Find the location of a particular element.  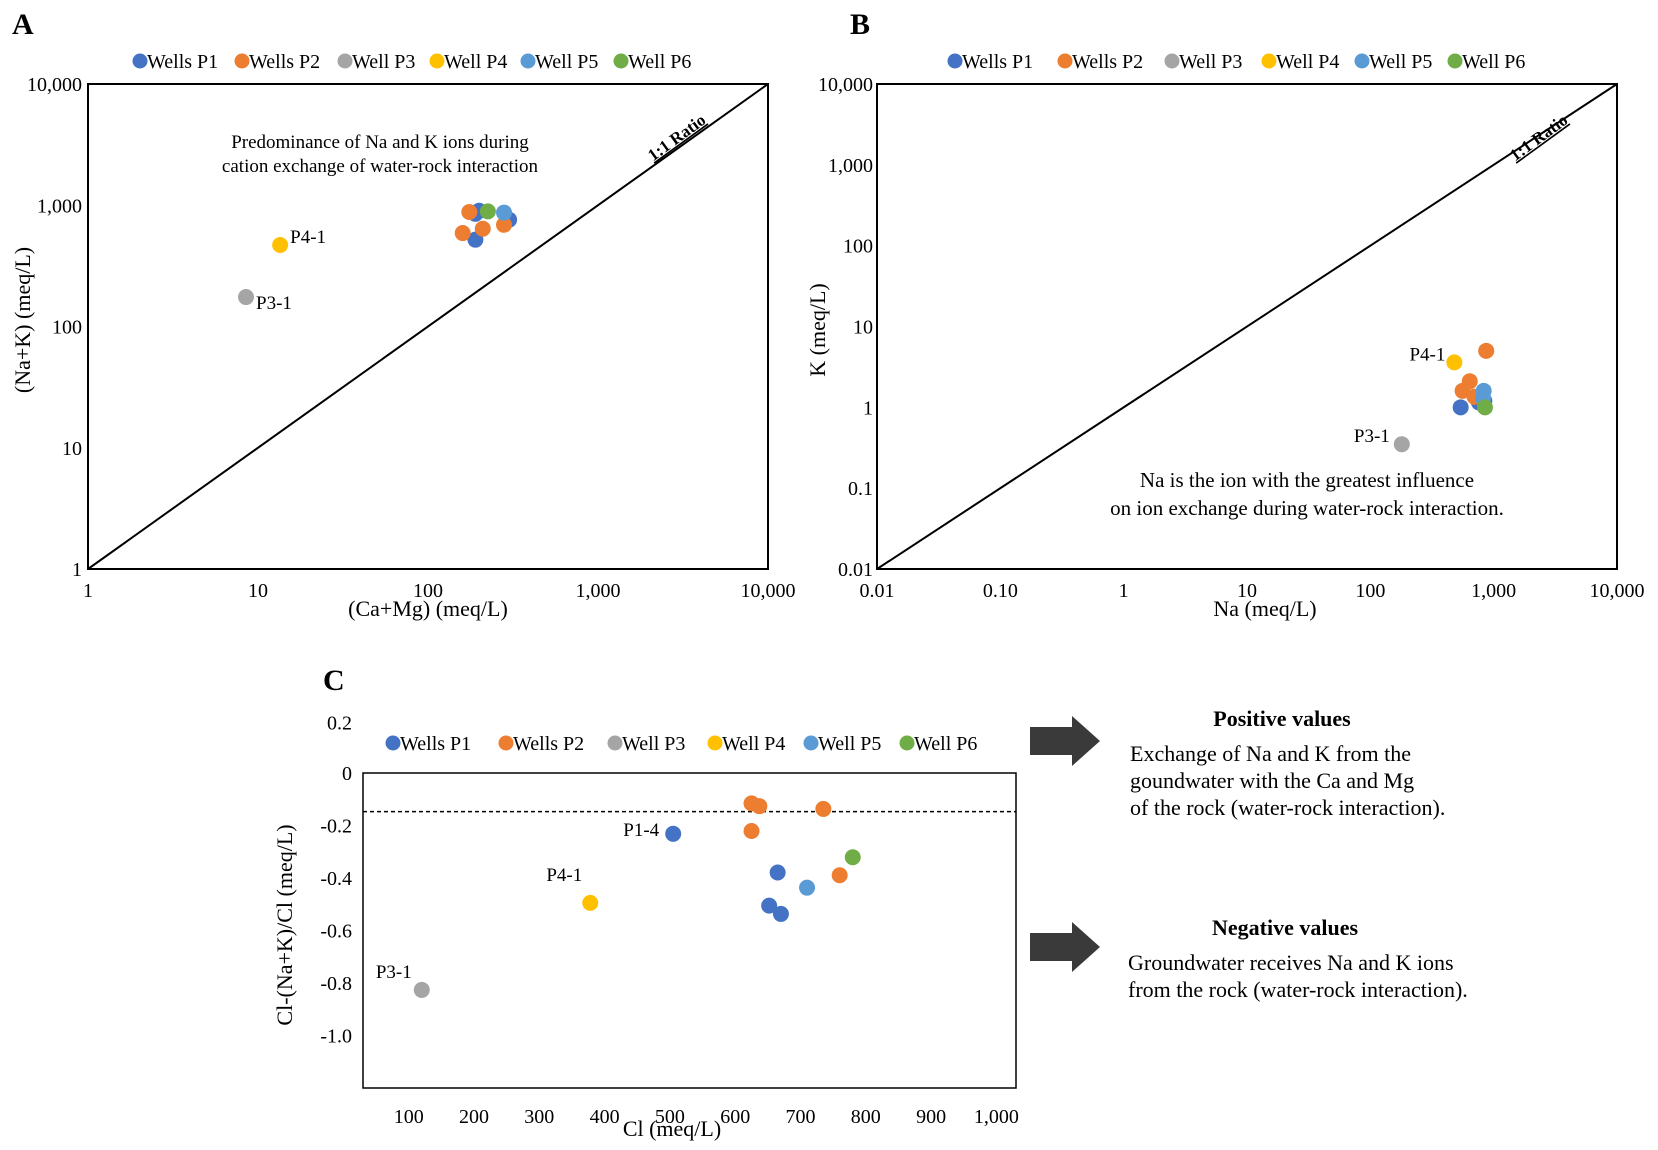

ratio-label-a: 1:1 Ratio is located at coordinates (676, 137).